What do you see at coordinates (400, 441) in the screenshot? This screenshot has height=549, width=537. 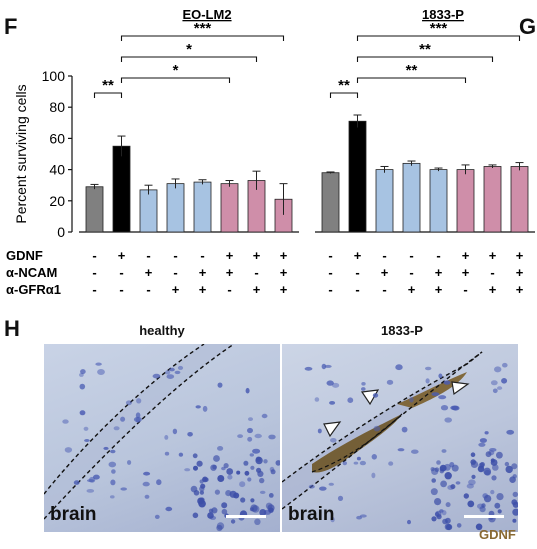 I see `1833p-tissue-drawing` at bounding box center [400, 441].